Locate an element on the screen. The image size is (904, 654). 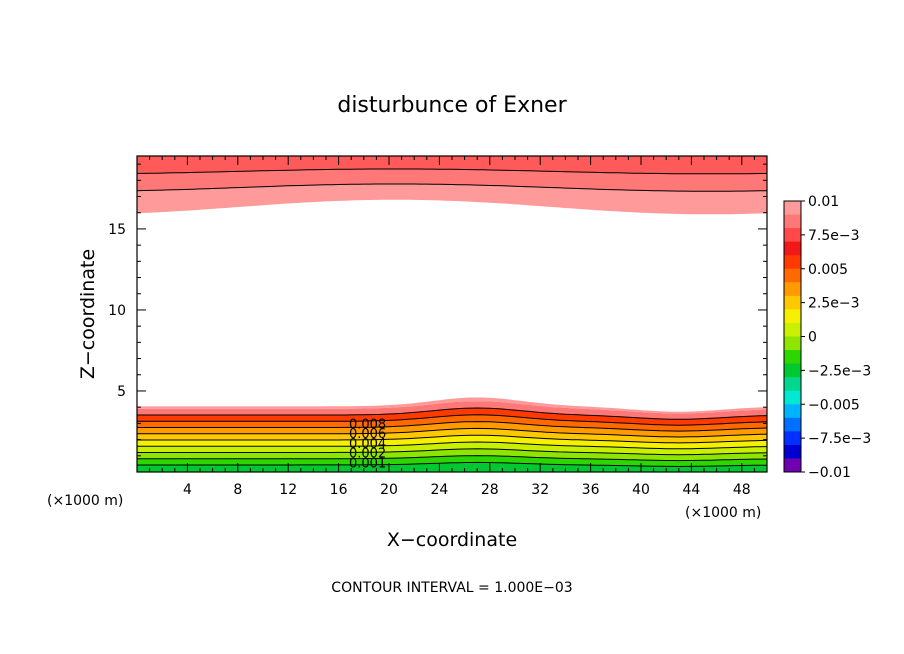
y-tick-labels: 5 10 15 is located at coordinates (117, 311).